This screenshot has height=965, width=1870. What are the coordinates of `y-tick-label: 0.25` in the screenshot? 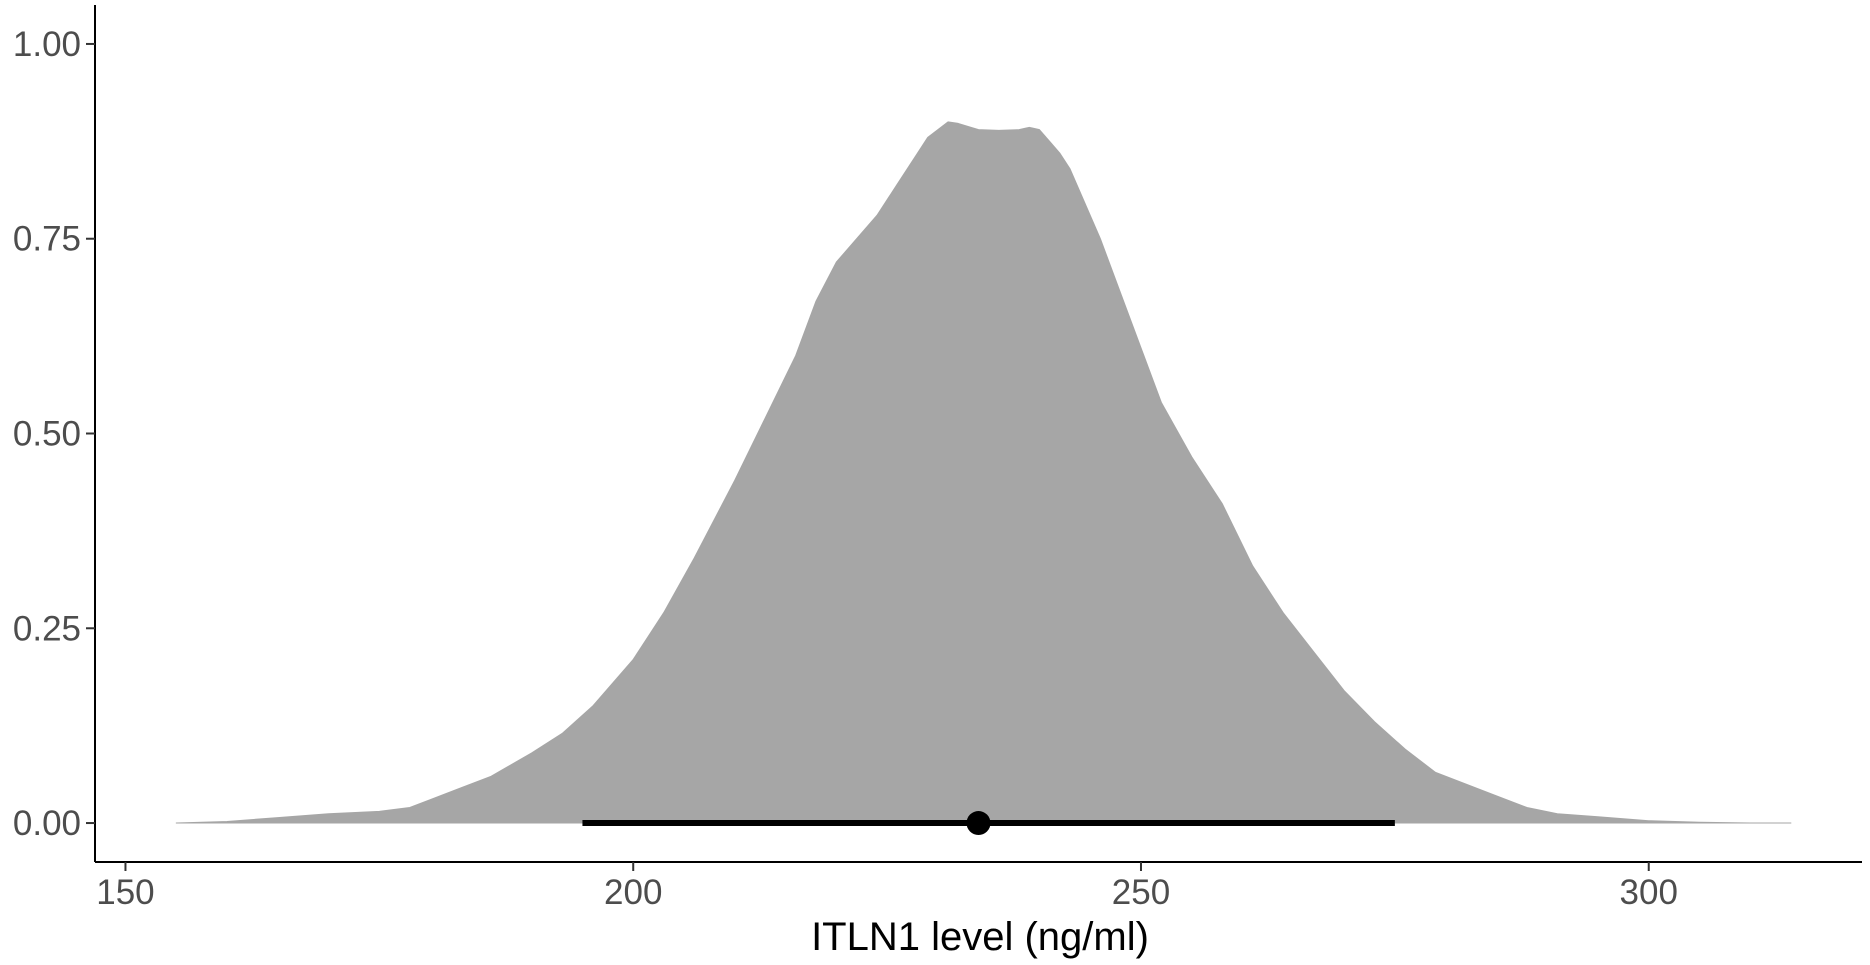 It's located at (47, 628).